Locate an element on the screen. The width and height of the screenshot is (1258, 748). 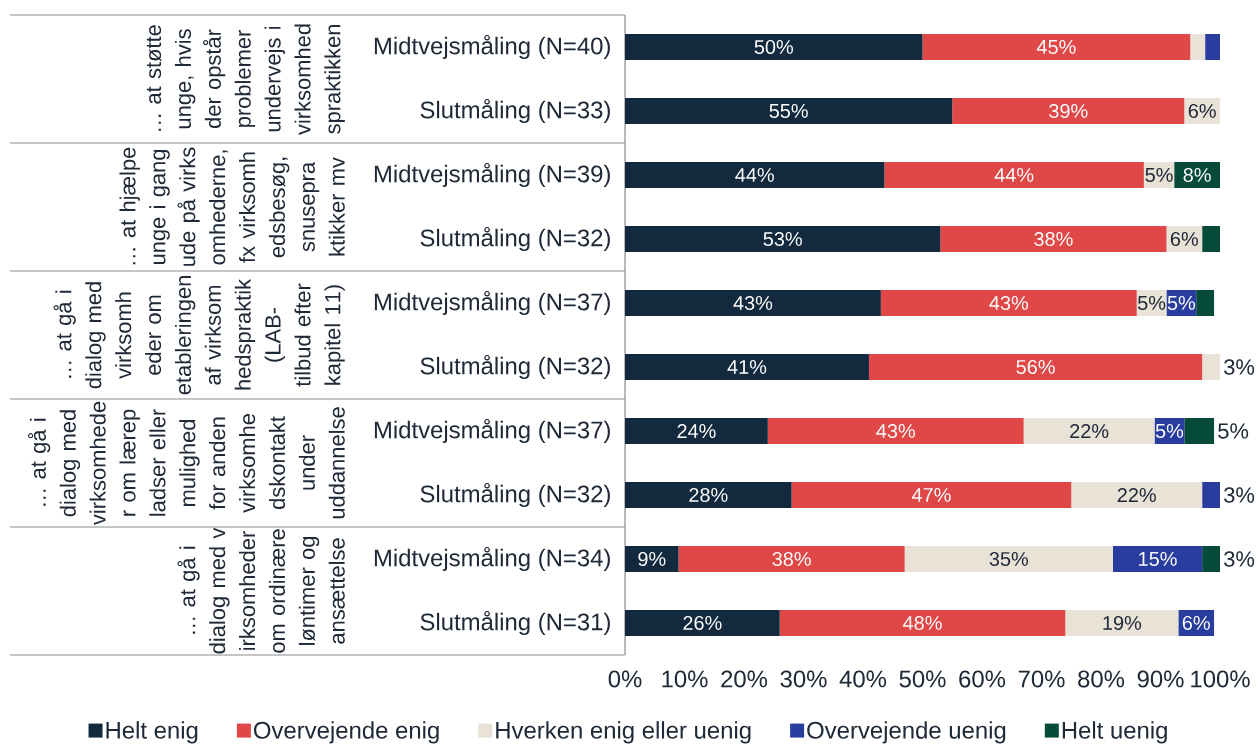
data-label: 24% is located at coordinates (696, 430).